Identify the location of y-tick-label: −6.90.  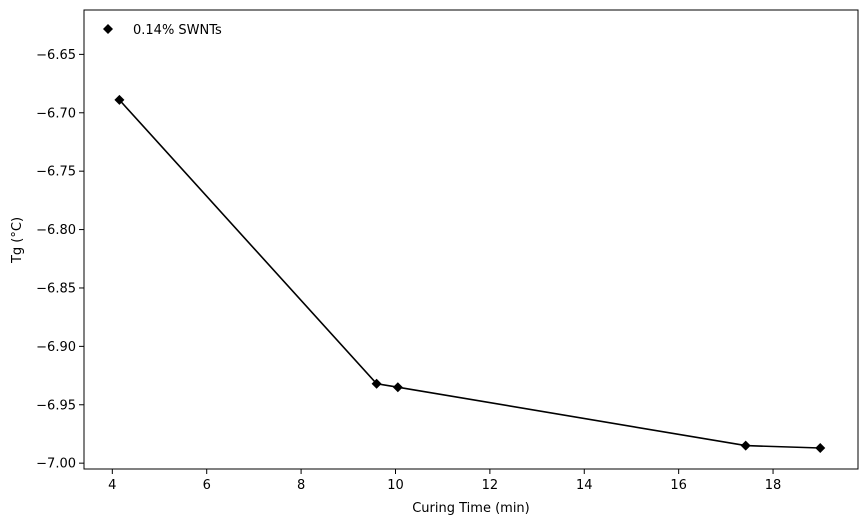
(56, 347).